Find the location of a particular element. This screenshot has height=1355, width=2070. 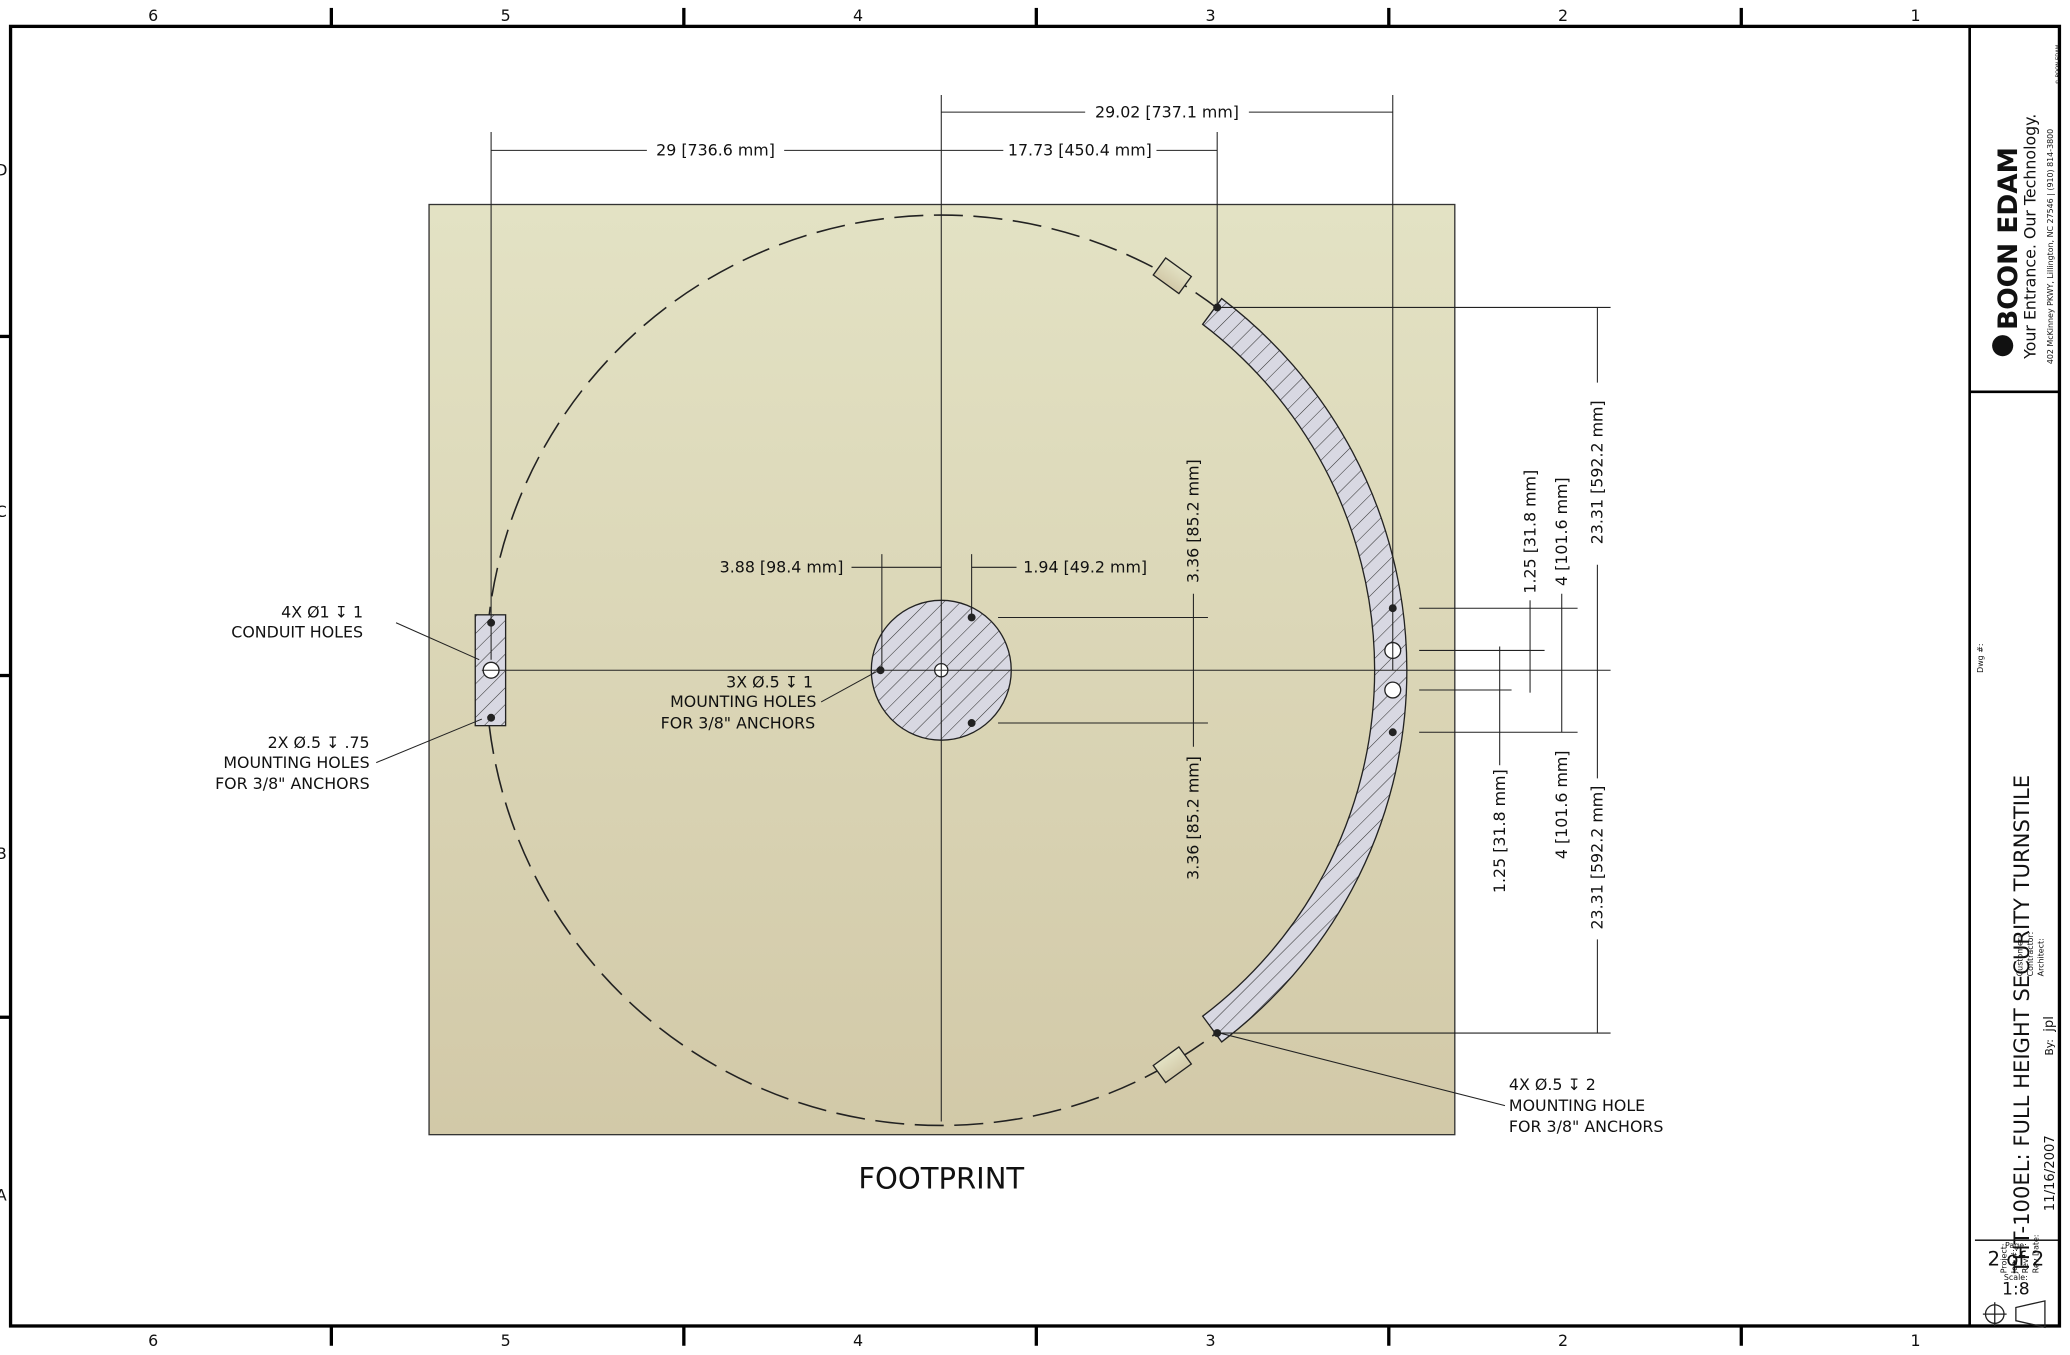

note: 2X Ø.5 ↧ .75 is located at coordinates (319, 742).